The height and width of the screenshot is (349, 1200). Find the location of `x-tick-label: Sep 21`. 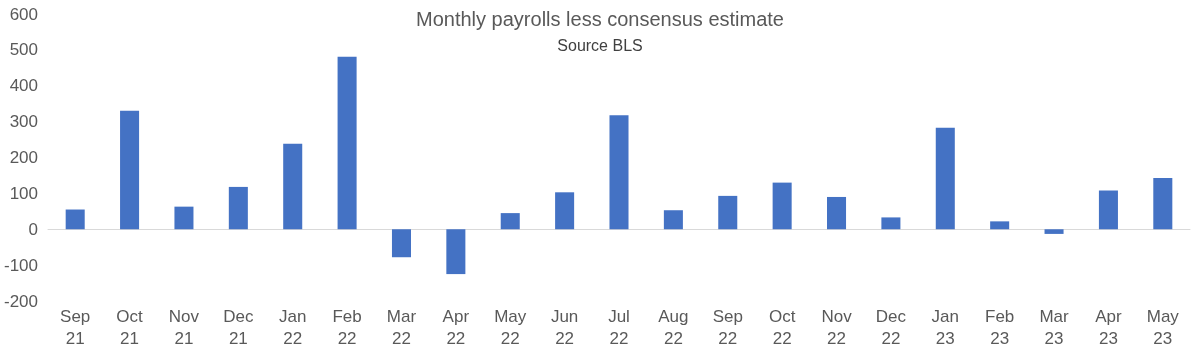

x-tick-label: Sep 21 is located at coordinates (75, 327).